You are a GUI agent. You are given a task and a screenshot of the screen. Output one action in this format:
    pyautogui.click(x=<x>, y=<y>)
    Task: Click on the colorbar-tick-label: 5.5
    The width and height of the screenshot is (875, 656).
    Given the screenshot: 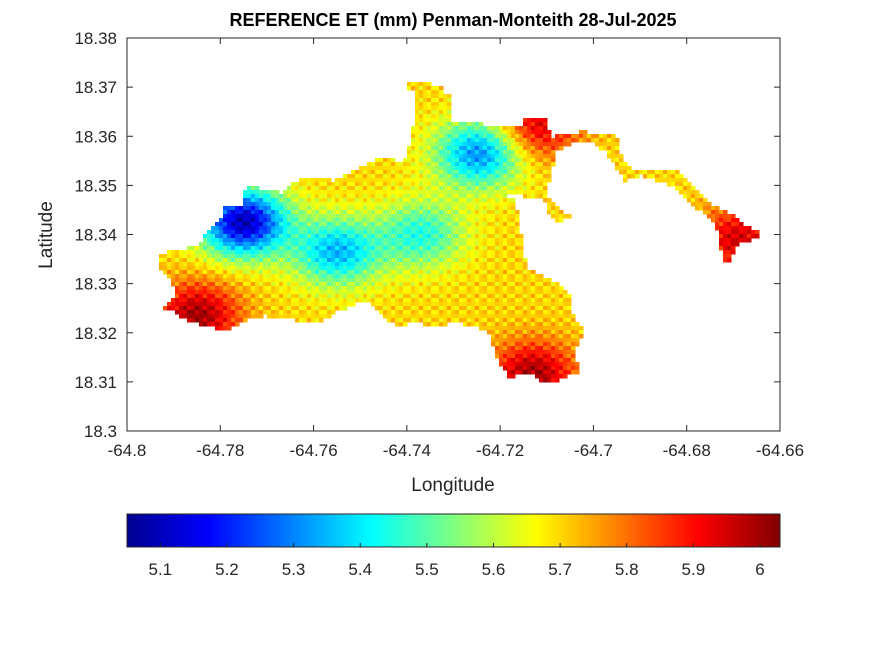 What is the action you would take?
    pyautogui.click(x=427, y=569)
    